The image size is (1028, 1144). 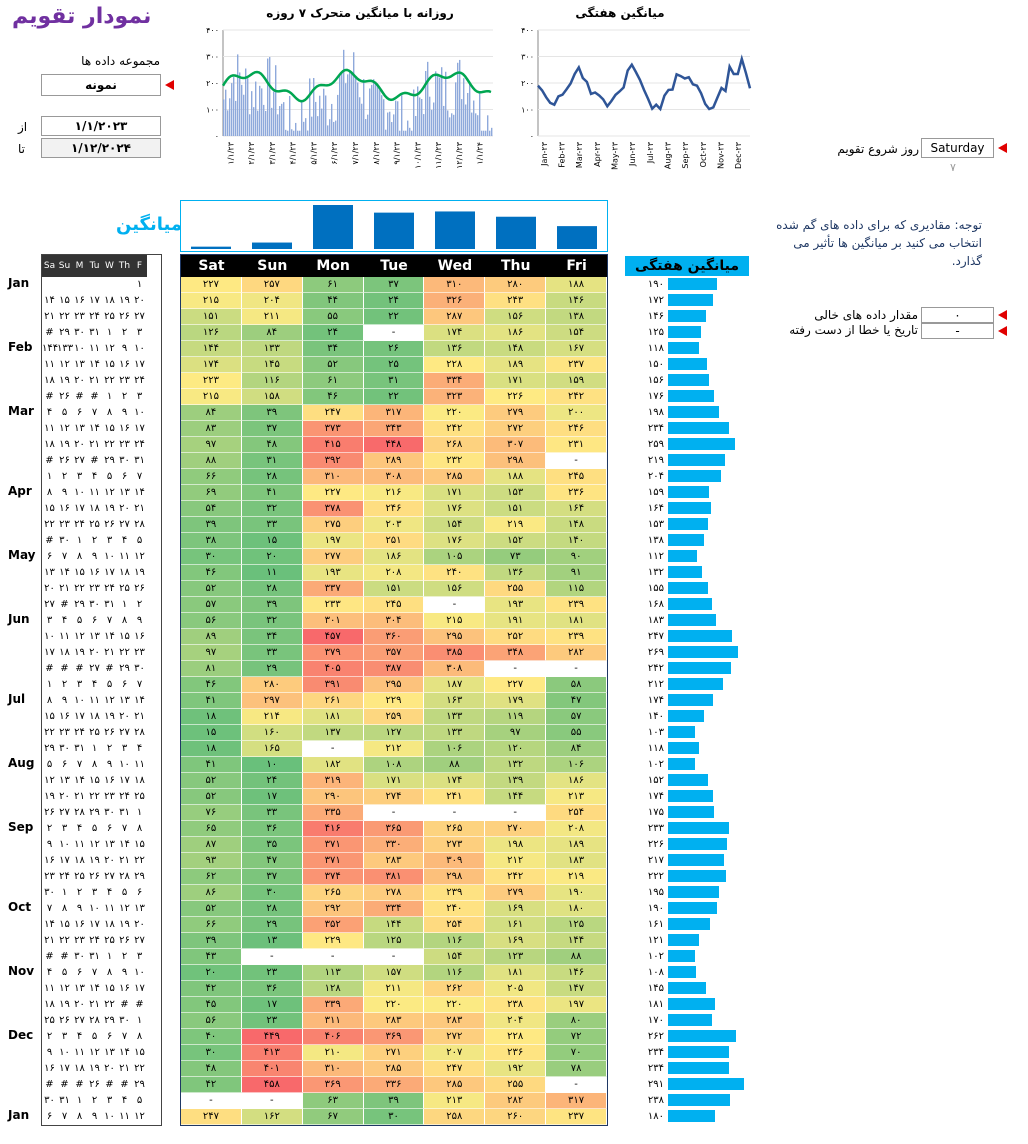 I want to click on heatmap-cell: ۲۶۱, so click(x=333, y=701).